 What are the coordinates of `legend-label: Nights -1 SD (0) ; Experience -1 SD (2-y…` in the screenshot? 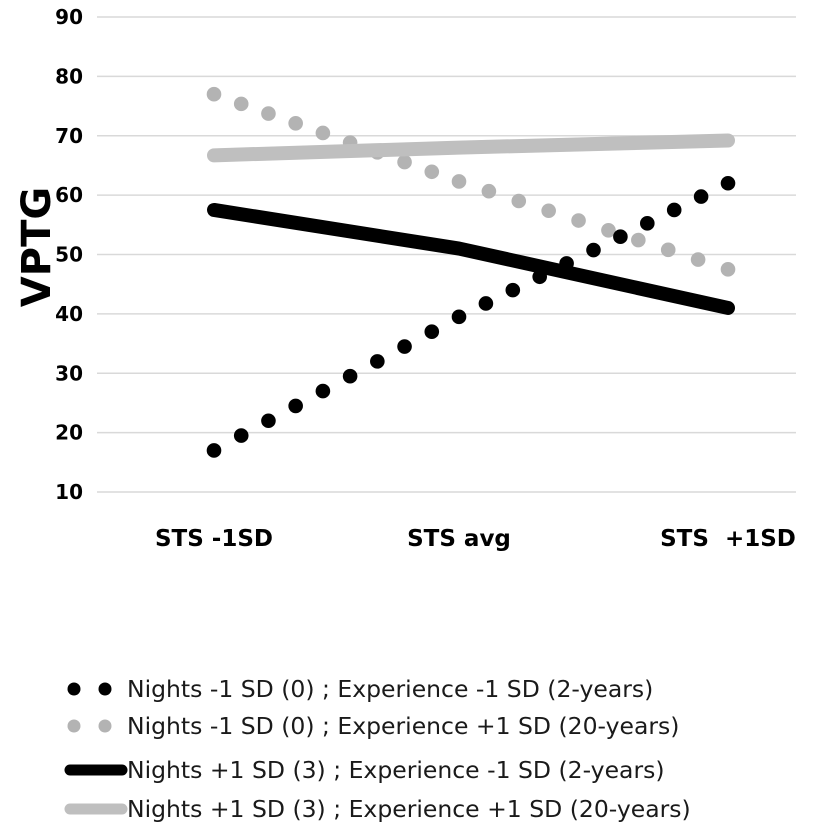 It's located at (390, 689).